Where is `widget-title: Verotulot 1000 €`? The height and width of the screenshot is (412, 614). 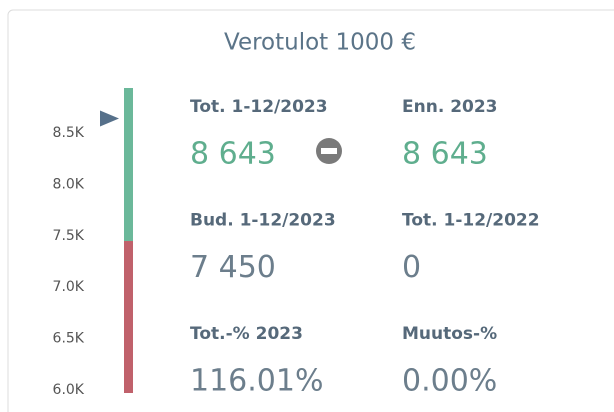 widget-title: Verotulot 1000 € is located at coordinates (320, 43).